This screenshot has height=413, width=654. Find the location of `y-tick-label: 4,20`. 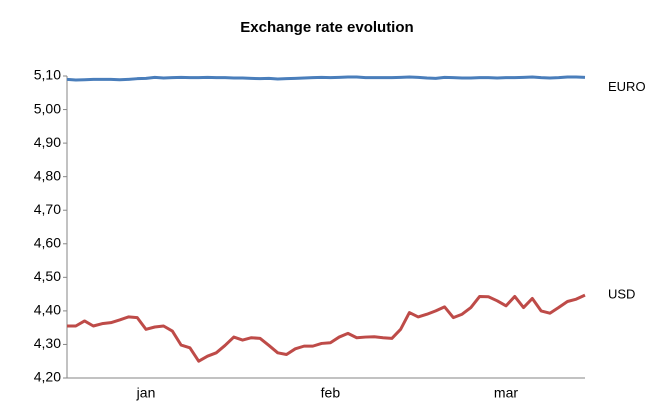

y-tick-label: 4,20 is located at coordinates (47, 377).